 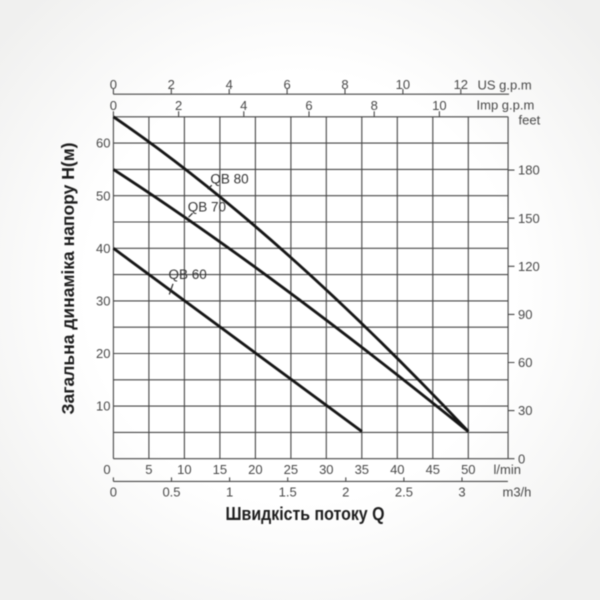 What do you see at coordinates (530, 120) in the screenshot?
I see `svg-text: feet` at bounding box center [530, 120].